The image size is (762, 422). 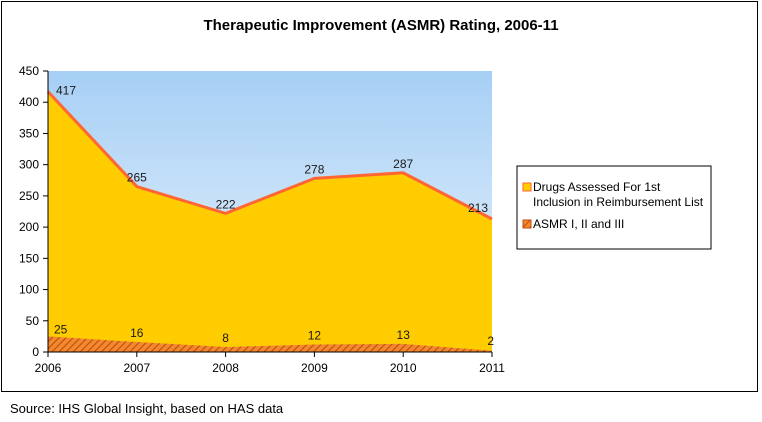 What do you see at coordinates (137, 178) in the screenshot?
I see `data-label-drugs: 265` at bounding box center [137, 178].